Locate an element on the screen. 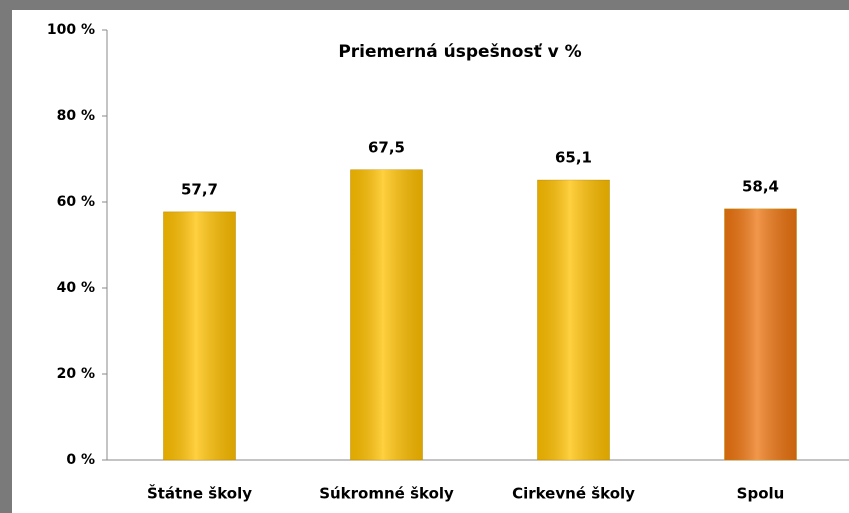 This screenshot has height=513, width=849. value-label: 58,4 is located at coordinates (760, 186).